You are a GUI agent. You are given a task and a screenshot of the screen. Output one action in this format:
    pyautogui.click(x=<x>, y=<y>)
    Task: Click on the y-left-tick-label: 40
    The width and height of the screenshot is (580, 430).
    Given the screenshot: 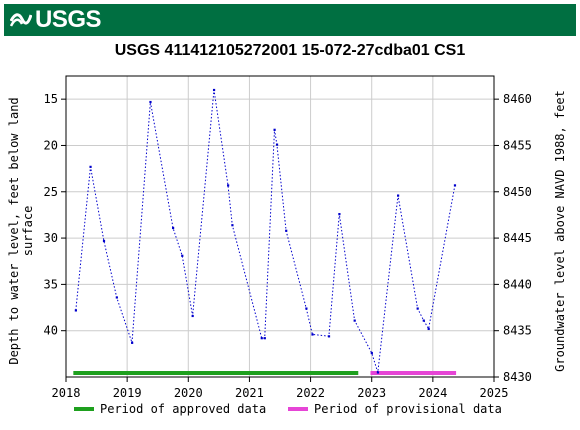 What is the action you would take?
    pyautogui.click(x=51, y=331)
    